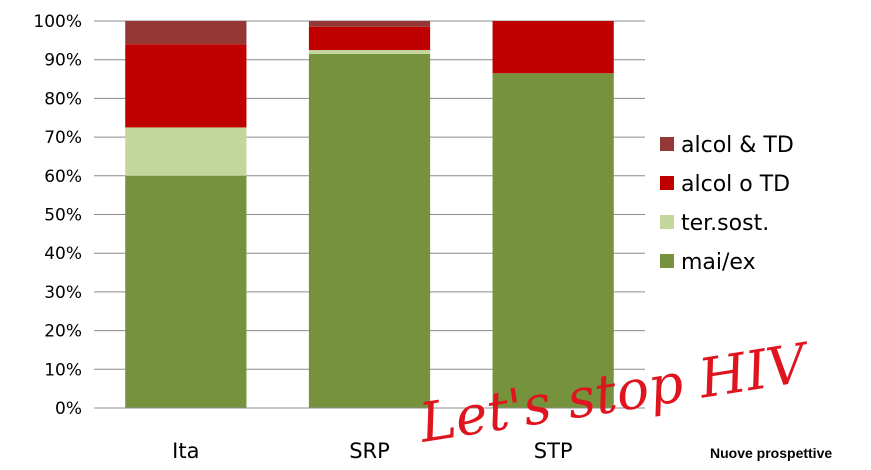 This screenshot has width=871, height=470. Describe the element at coordinates (63, 99) in the screenshot. I see `y-tick-label: 80%` at that location.